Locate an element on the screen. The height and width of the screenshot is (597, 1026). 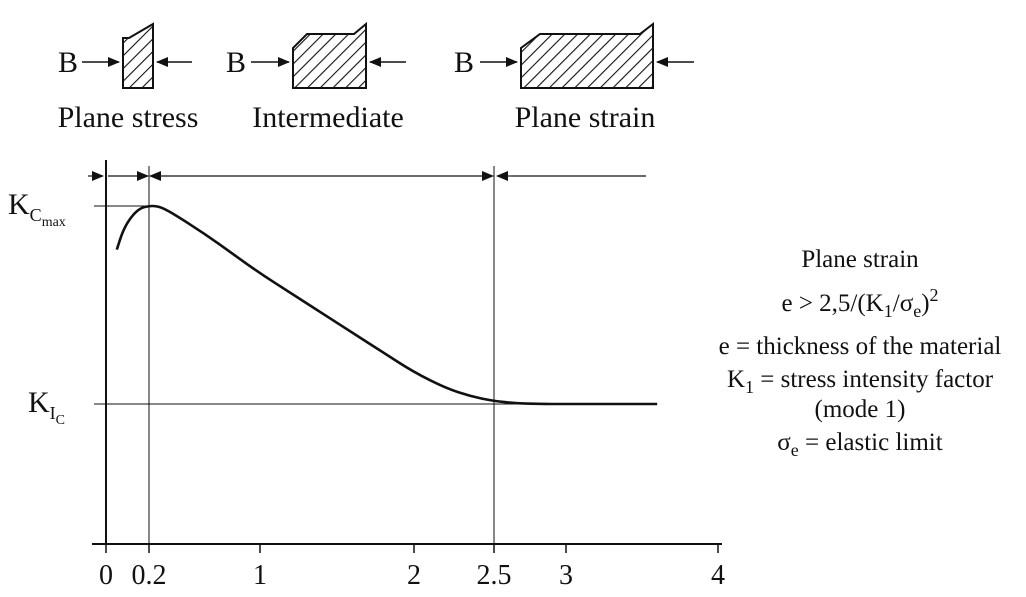
specimen-label: Plane stress is located at coordinates (128, 117).